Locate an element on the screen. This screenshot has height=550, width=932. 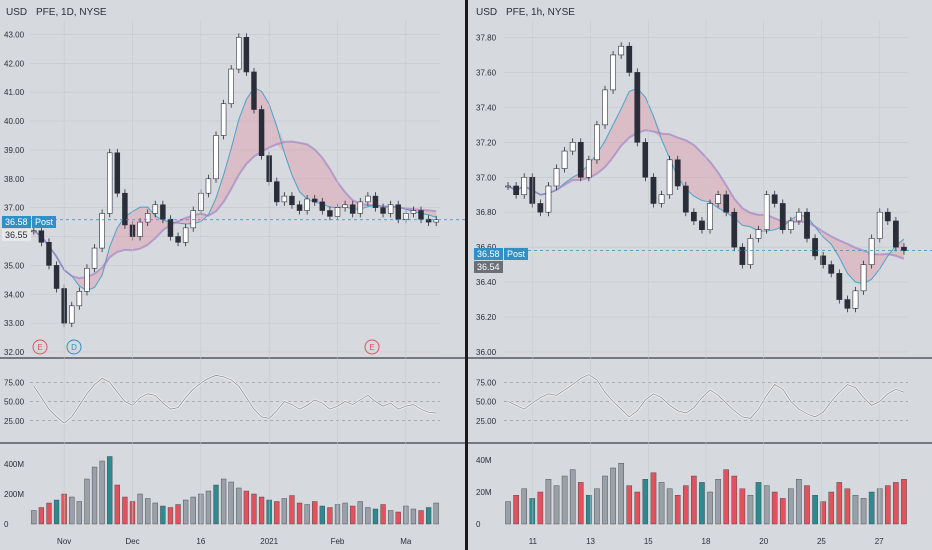
left-osc-tick-label: 50.00 is located at coordinates (14, 402).